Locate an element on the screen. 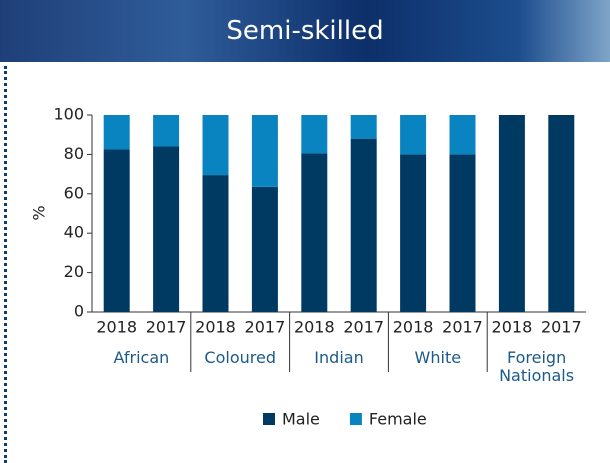 The height and width of the screenshot is (463, 610). group-label: Coloured is located at coordinates (240, 357).